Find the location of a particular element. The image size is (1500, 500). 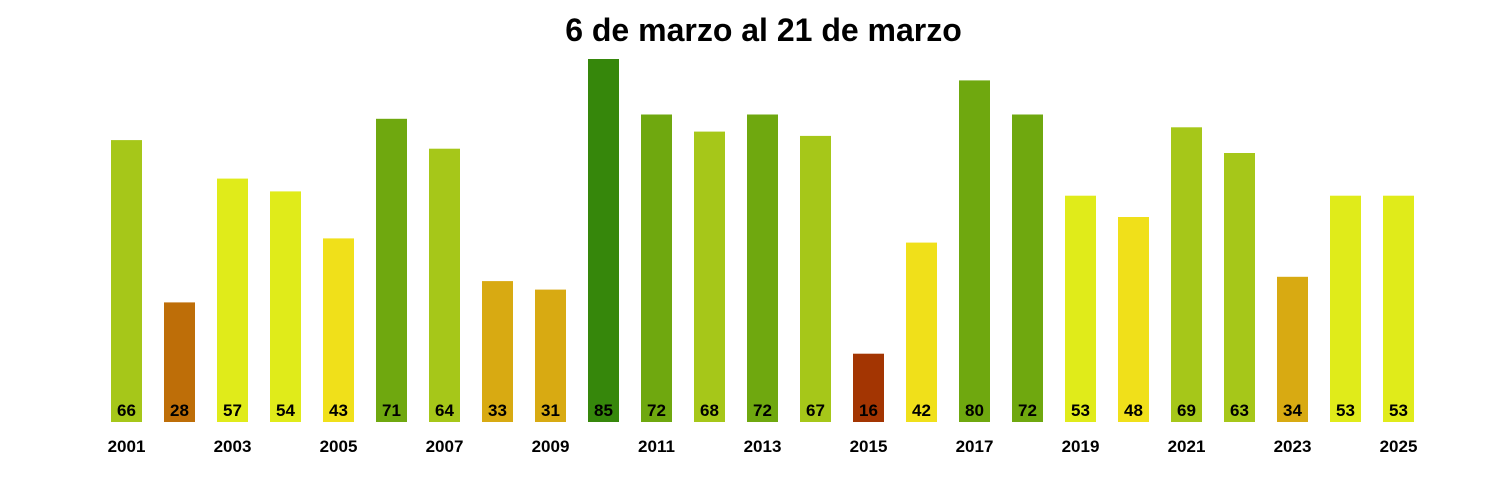

x-tick-label-2011: 2011 is located at coordinates (656, 446).